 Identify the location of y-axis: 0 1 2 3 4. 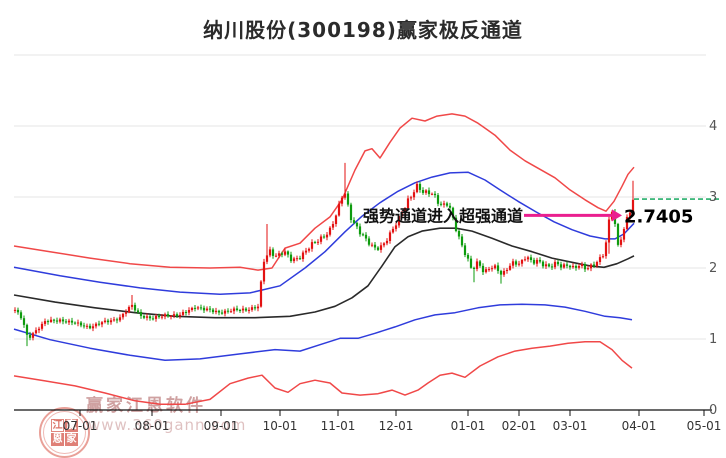
(713, 268).